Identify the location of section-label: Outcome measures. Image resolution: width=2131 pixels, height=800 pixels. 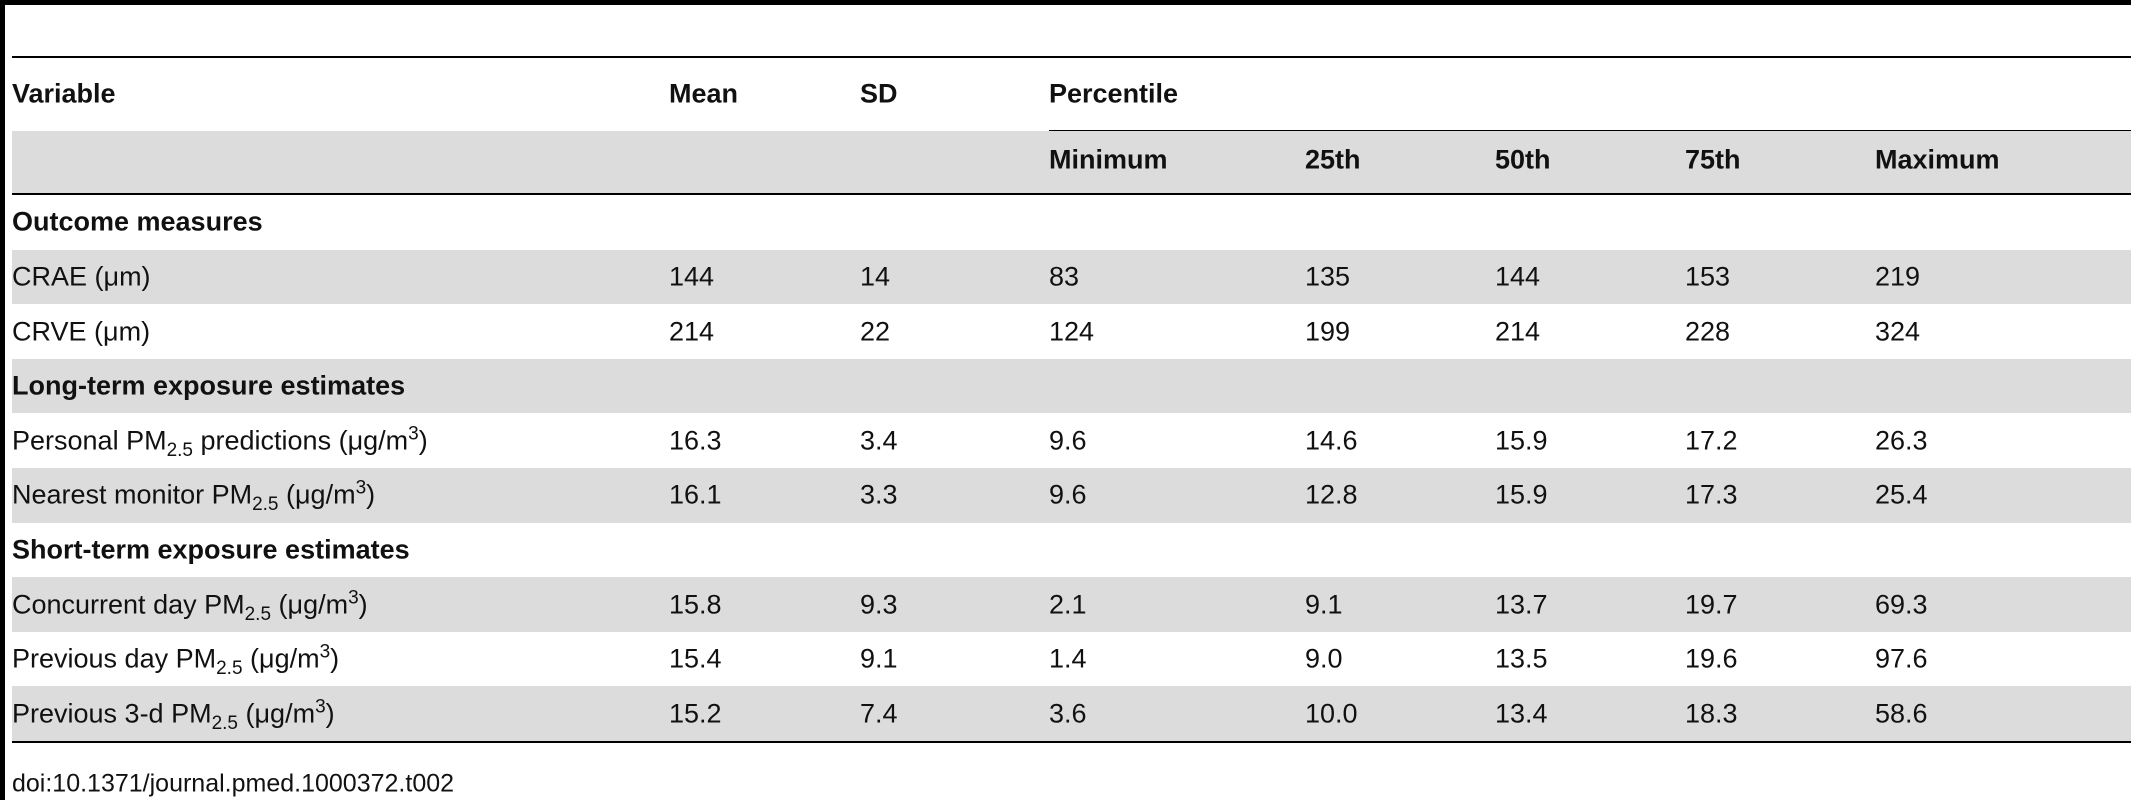
(137, 221).